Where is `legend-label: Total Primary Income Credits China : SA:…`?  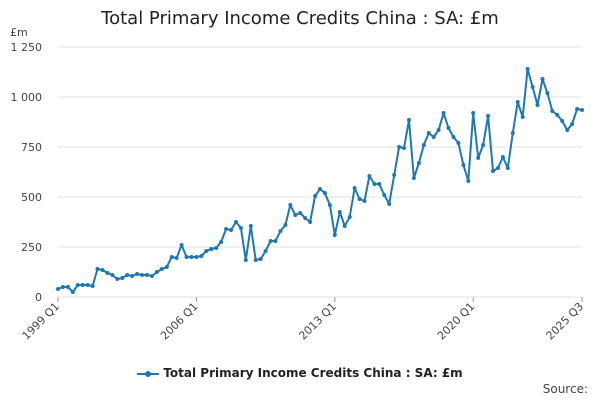
legend-label: Total Primary Income Credits China : SA:… is located at coordinates (313, 373).